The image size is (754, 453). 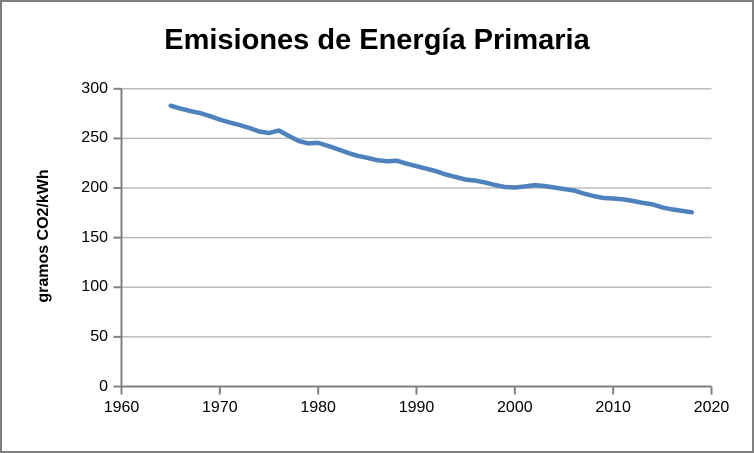 I want to click on y-tick-label: 250, so click(x=94, y=138).